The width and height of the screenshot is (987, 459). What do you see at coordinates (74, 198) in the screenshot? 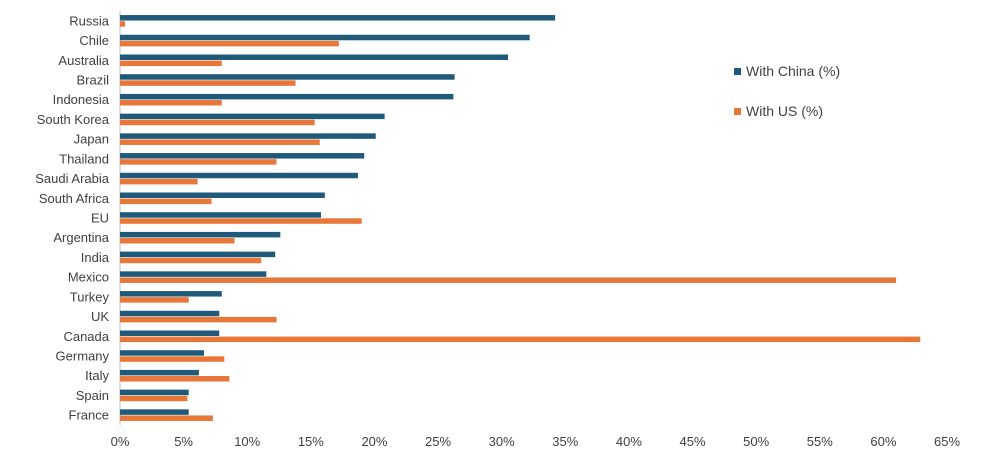
I see `category-label: South Africa` at bounding box center [74, 198].